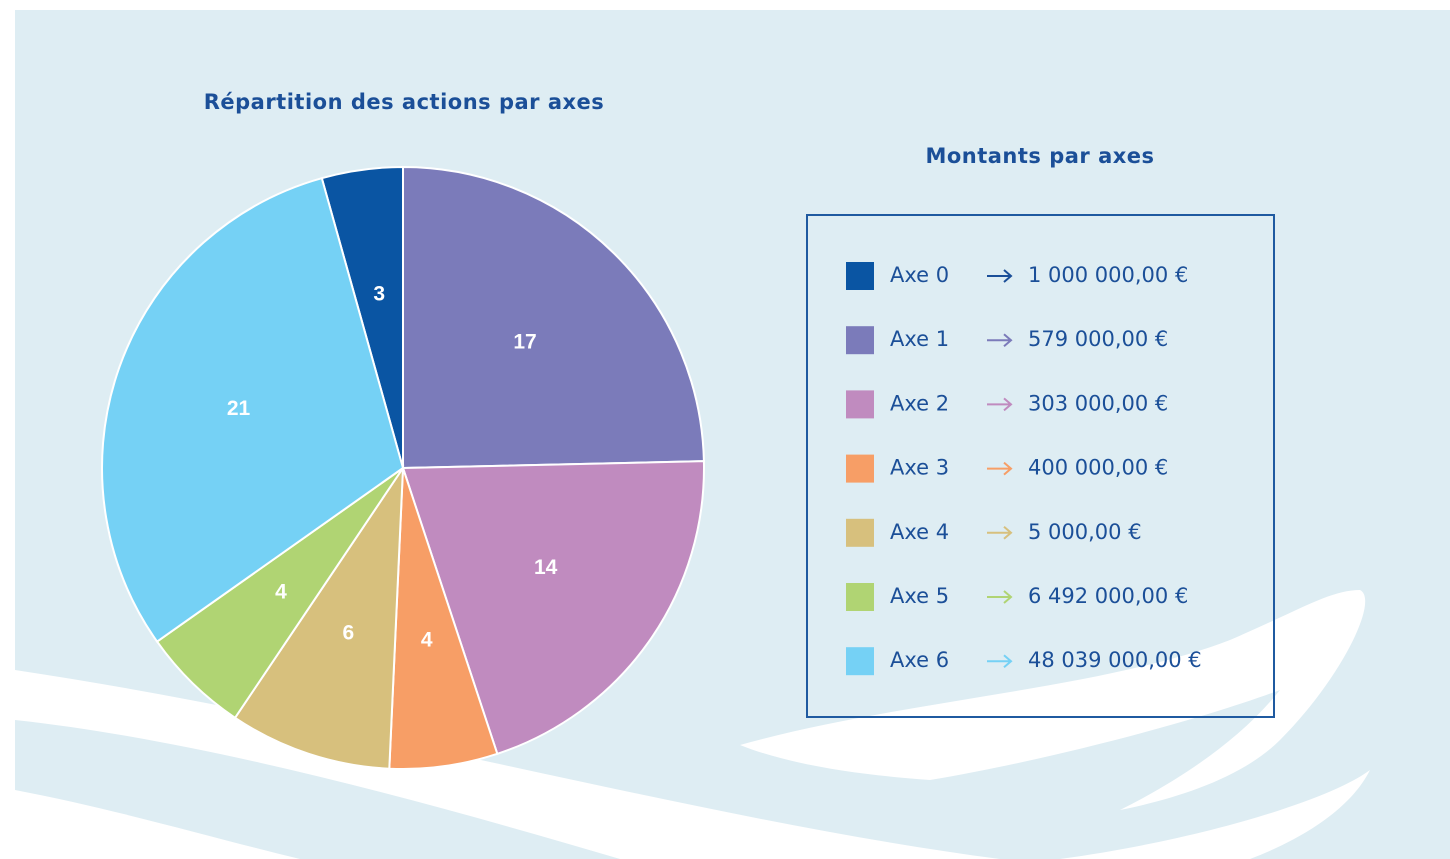 The width and height of the screenshot is (1450, 859). Describe the element at coordinates (1108, 275) in the screenshot. I see `legend-amount: 1 000 000,00 €` at that location.